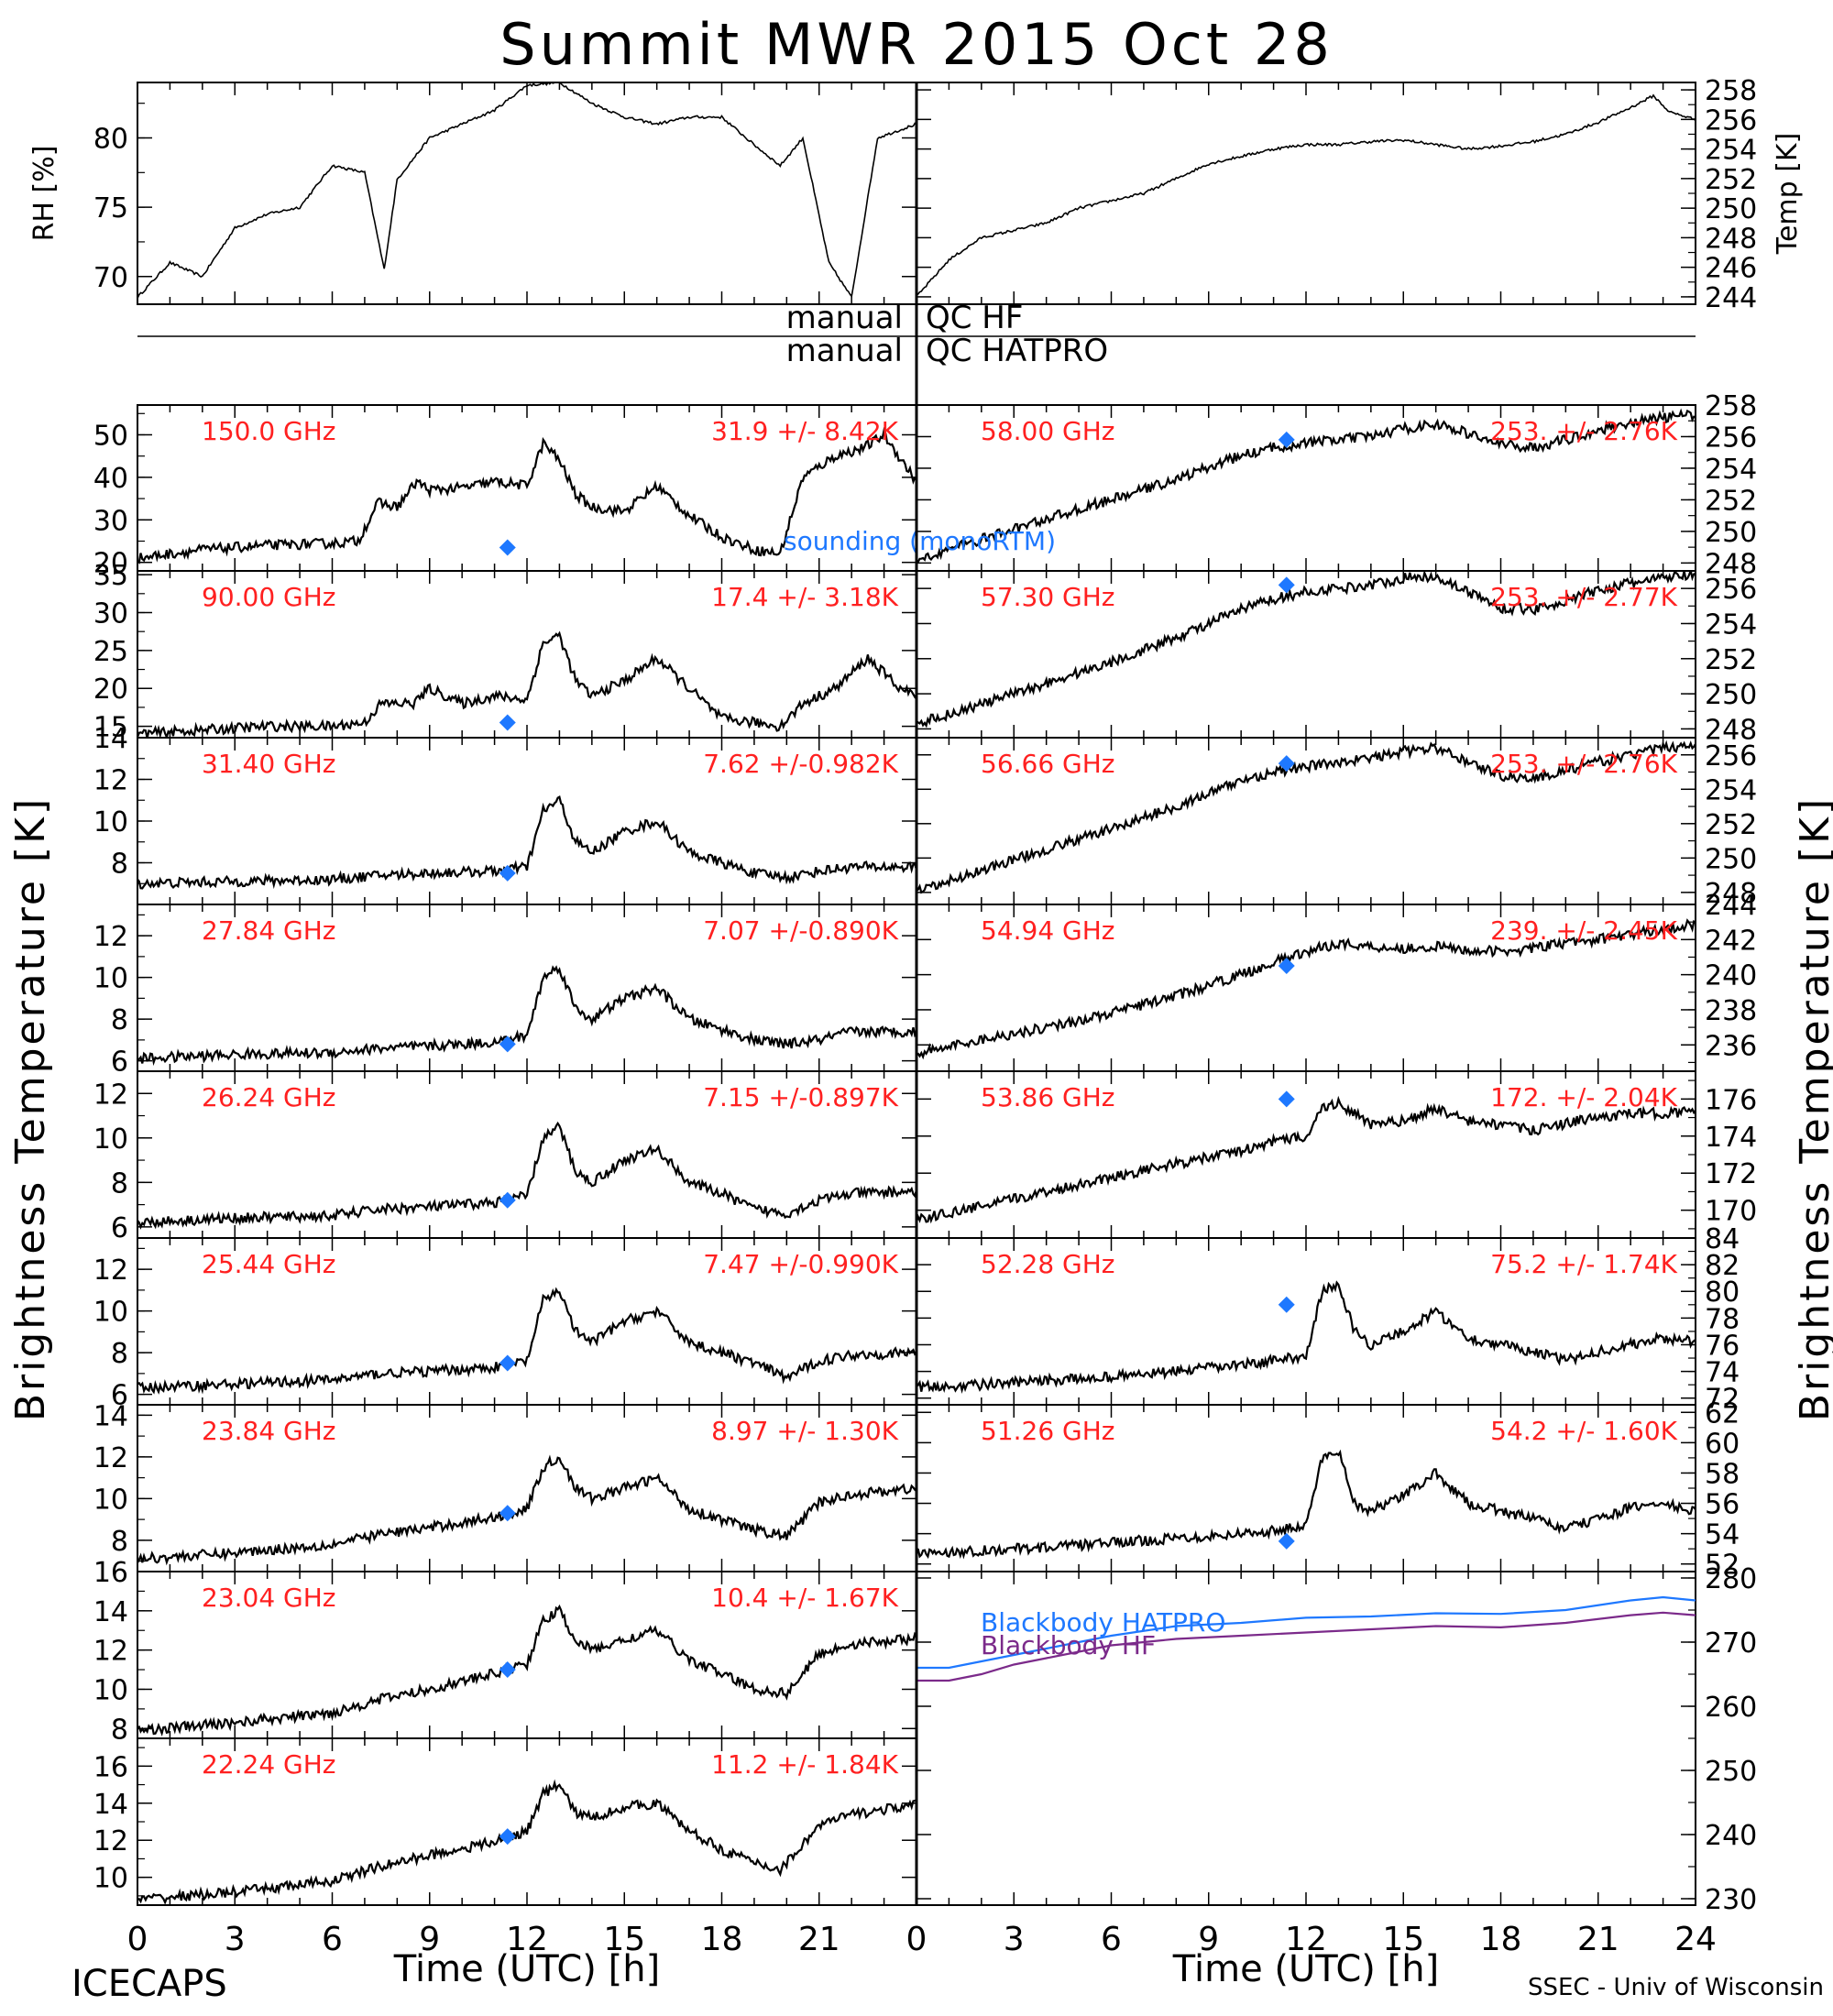 The height and width of the screenshot is (2016, 1833). I want to click on channel-stats: 7.47 +/-0.990K, so click(800, 1264).